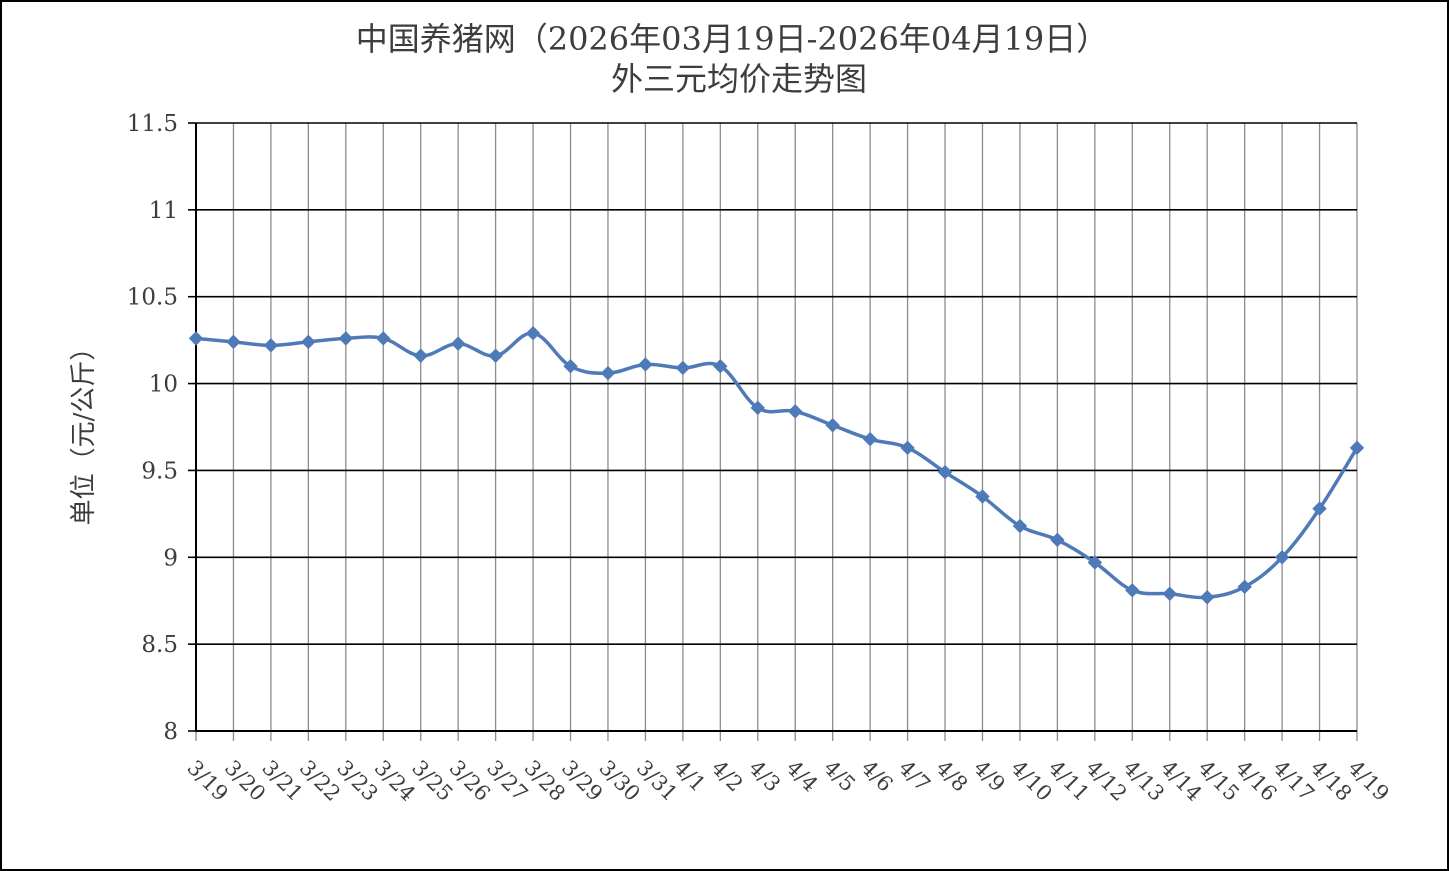 The image size is (1449, 871). I want to click on x-tick-label: 4/11, so click(1069, 781).